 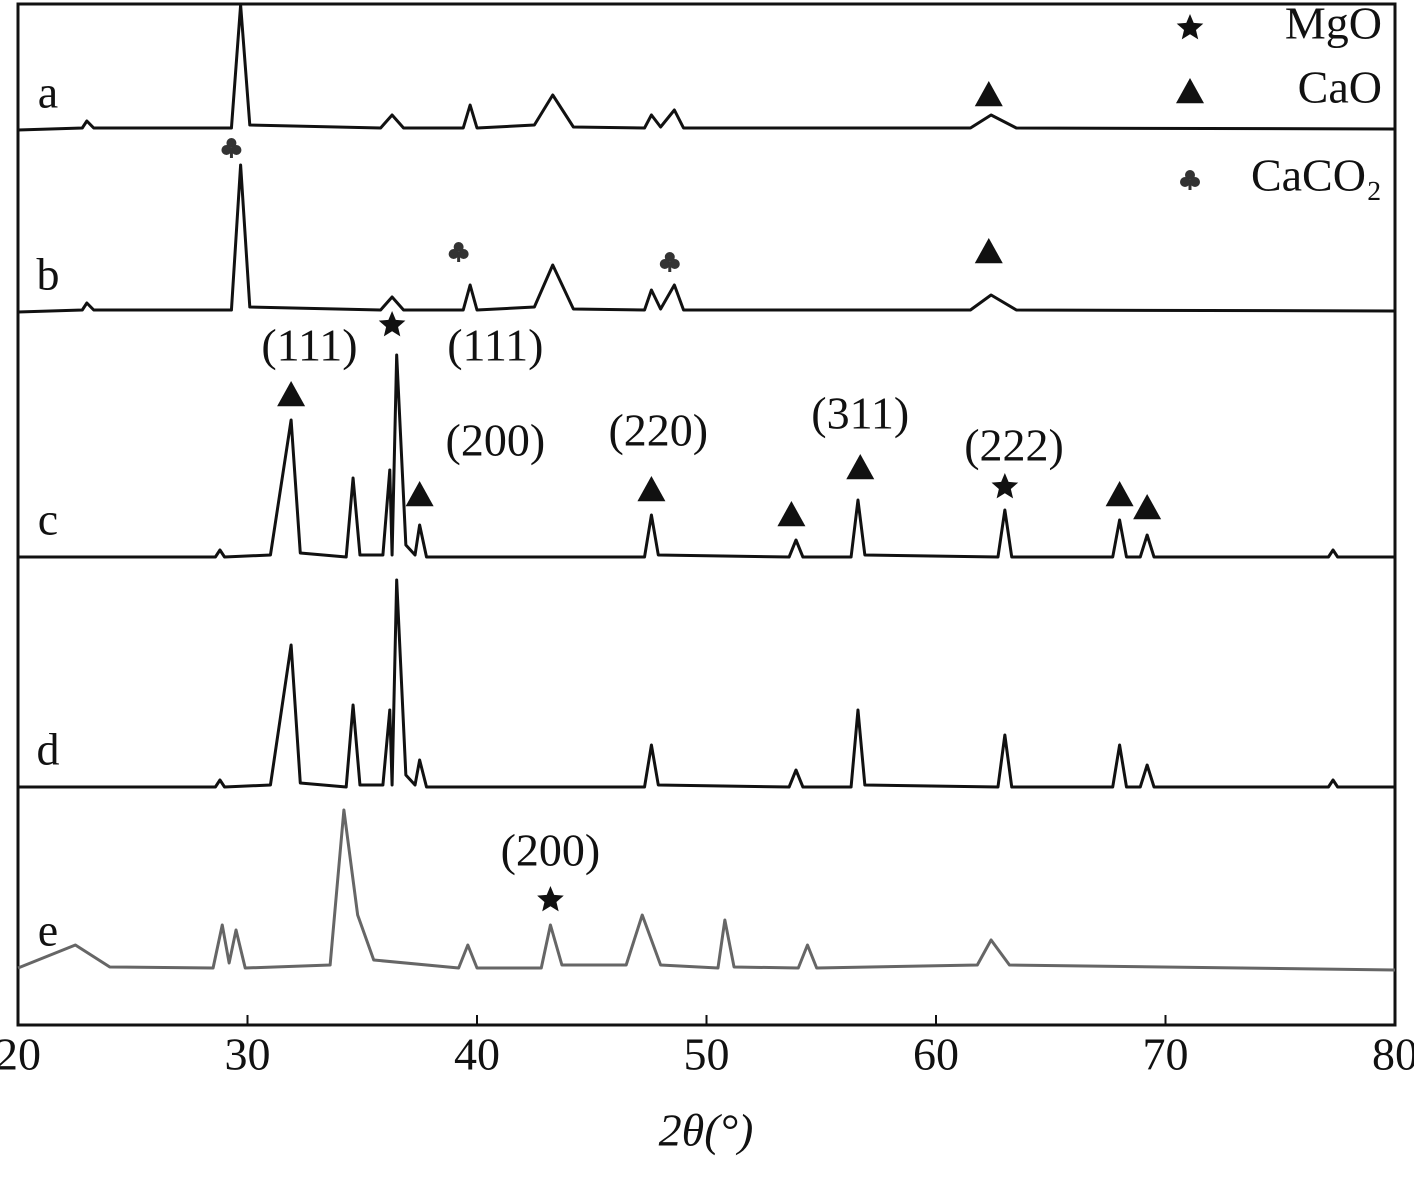 What do you see at coordinates (706, 1130) in the screenshot?
I see `x-axis-label: 2θ(°)` at bounding box center [706, 1130].